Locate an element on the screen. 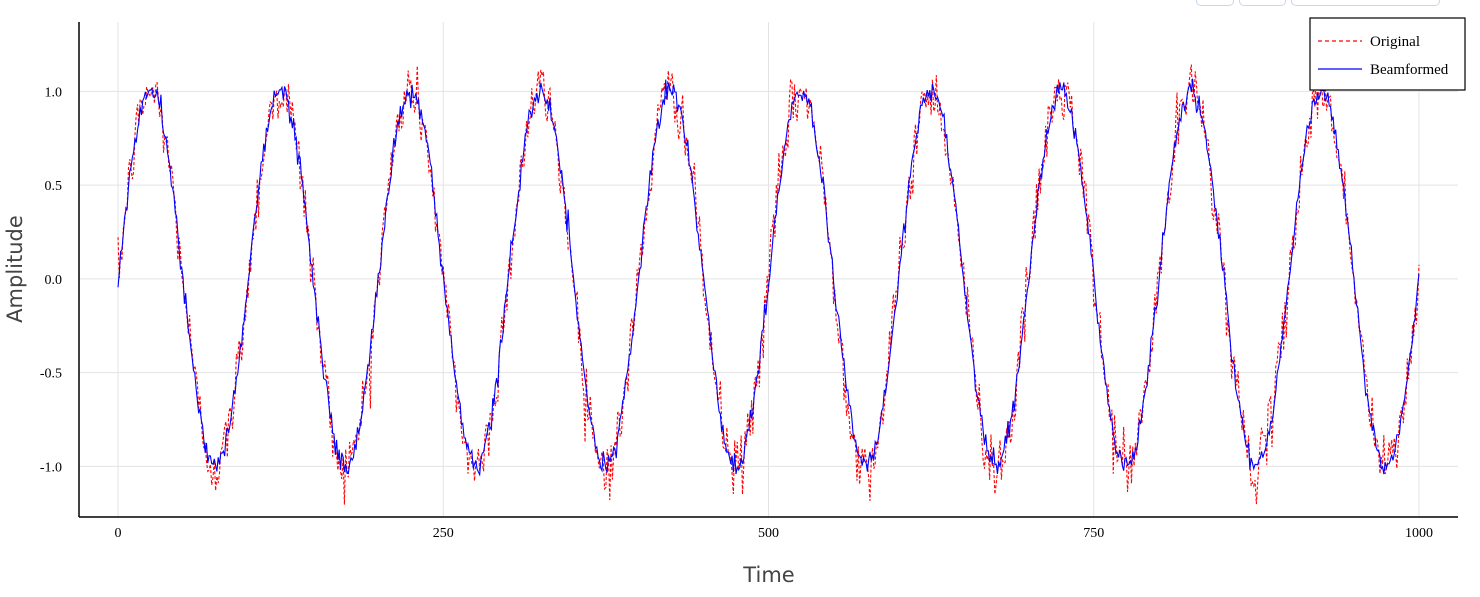 The image size is (1480, 597). y-tick-label: 1.0 is located at coordinates (54, 92).